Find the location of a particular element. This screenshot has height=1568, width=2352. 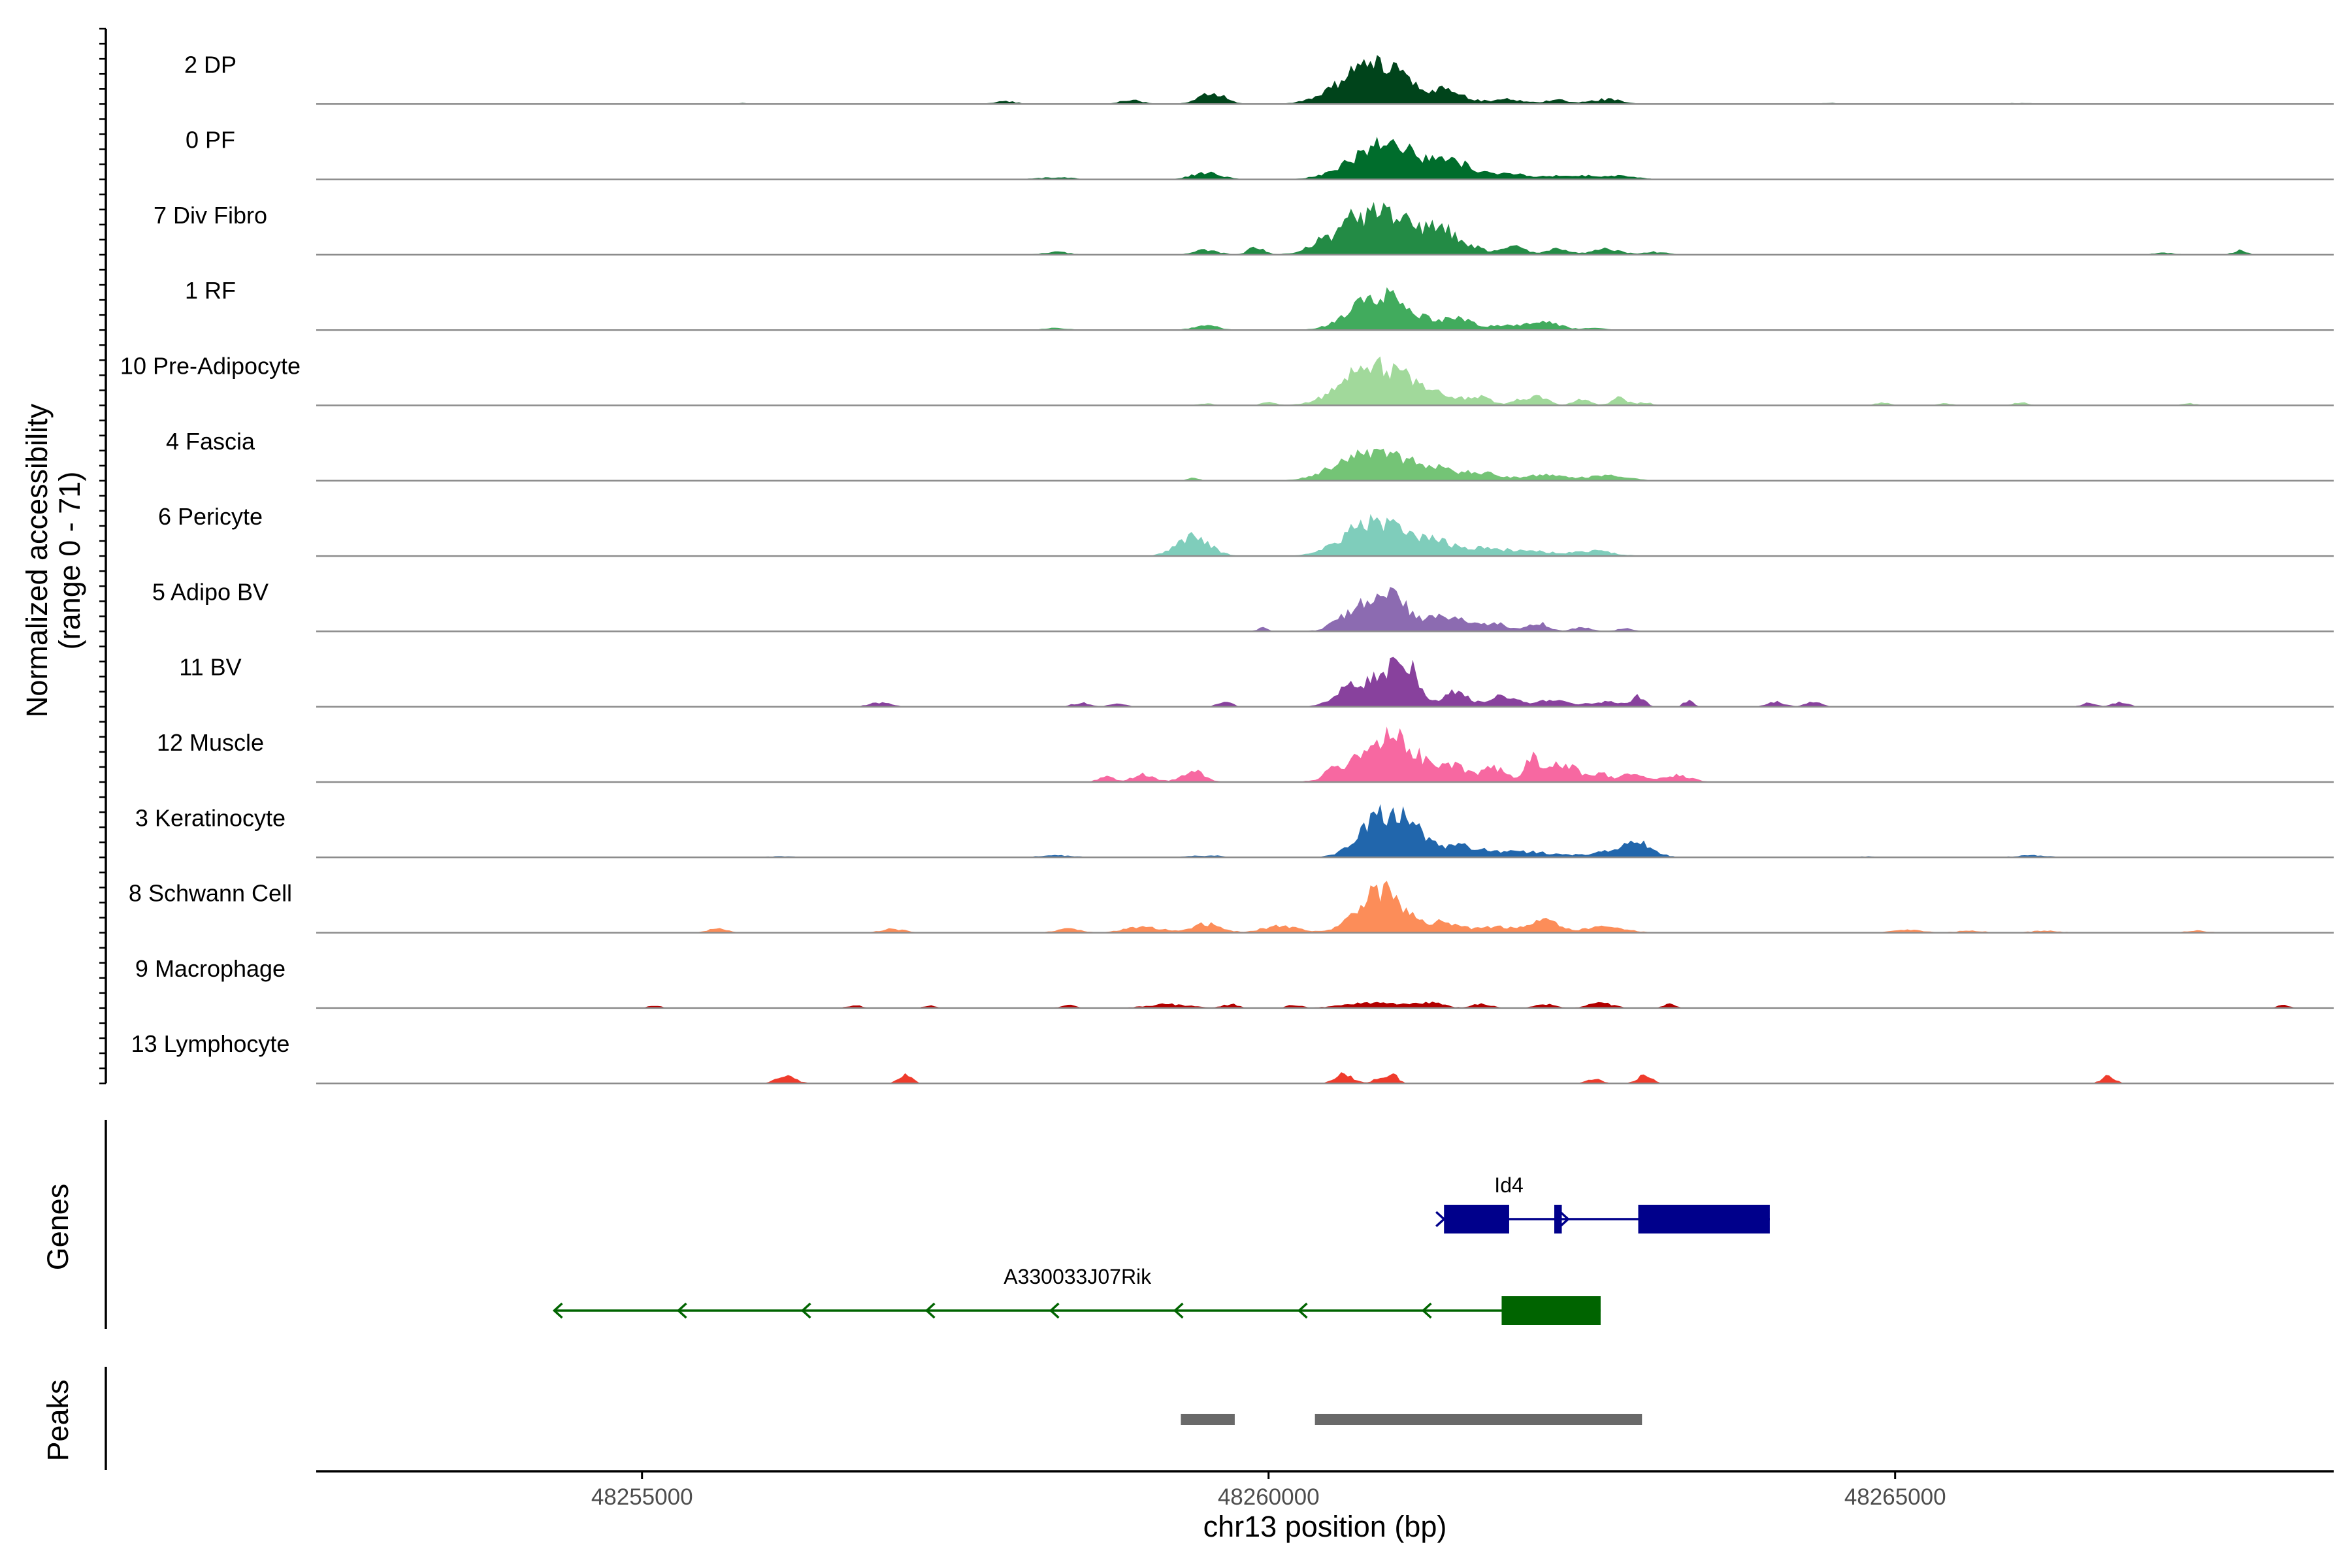

peaks-panel is located at coordinates (873, 1418).